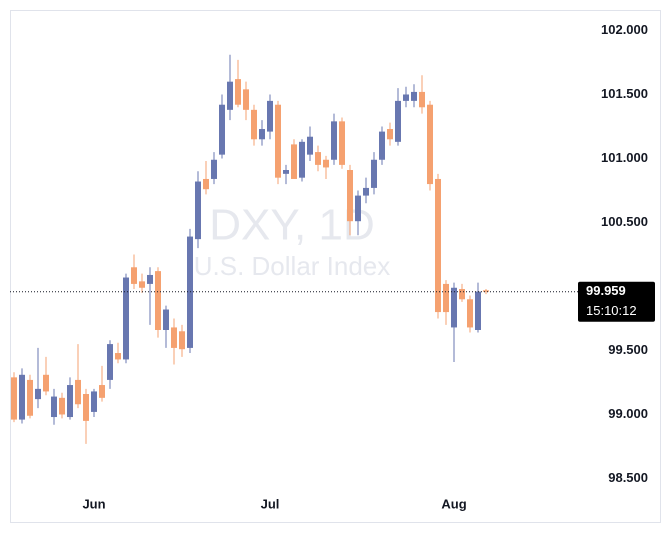 The image size is (670, 545). Describe the element at coordinates (628, 477) in the screenshot. I see `y-tick-label: 98.500` at that location.